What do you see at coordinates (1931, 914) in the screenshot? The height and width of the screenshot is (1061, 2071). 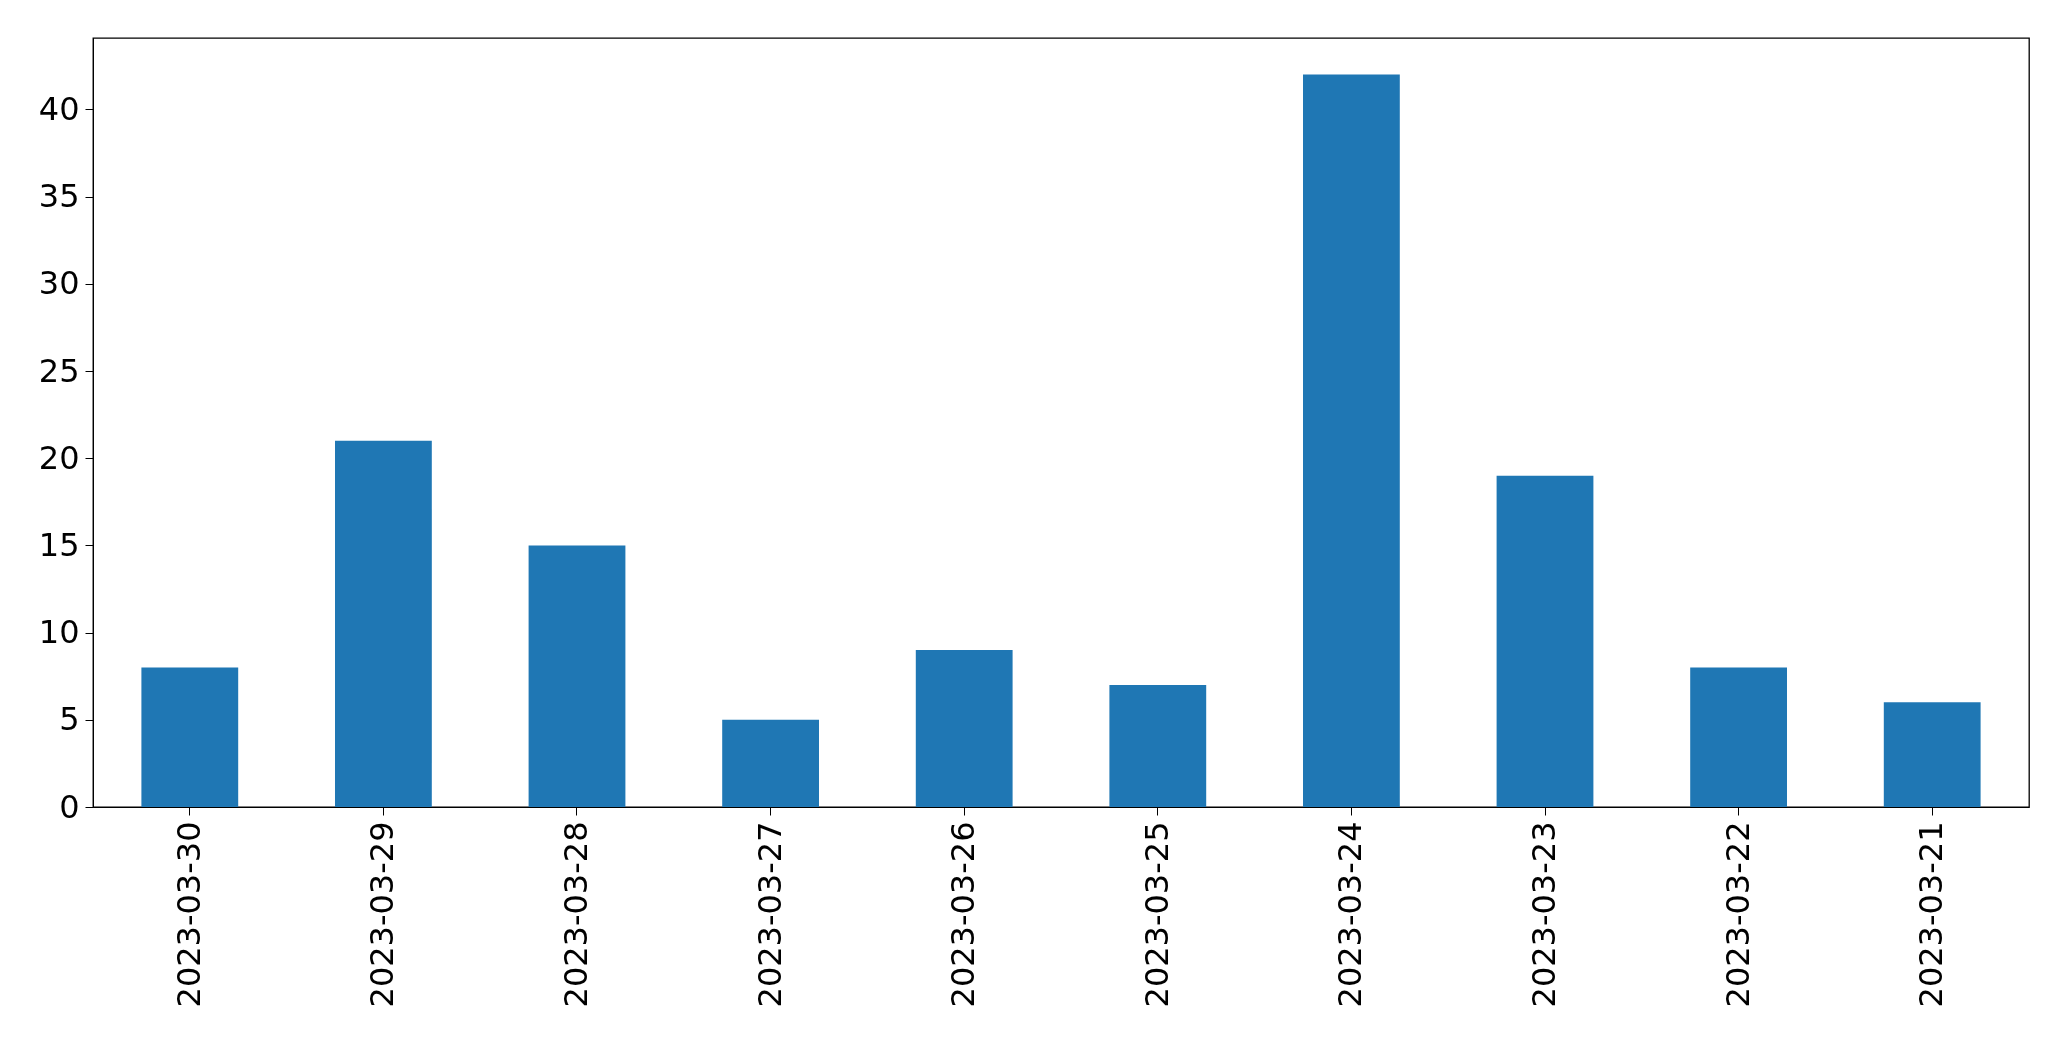 I see `x-tick-label: 2023-03-21` at bounding box center [1931, 914].